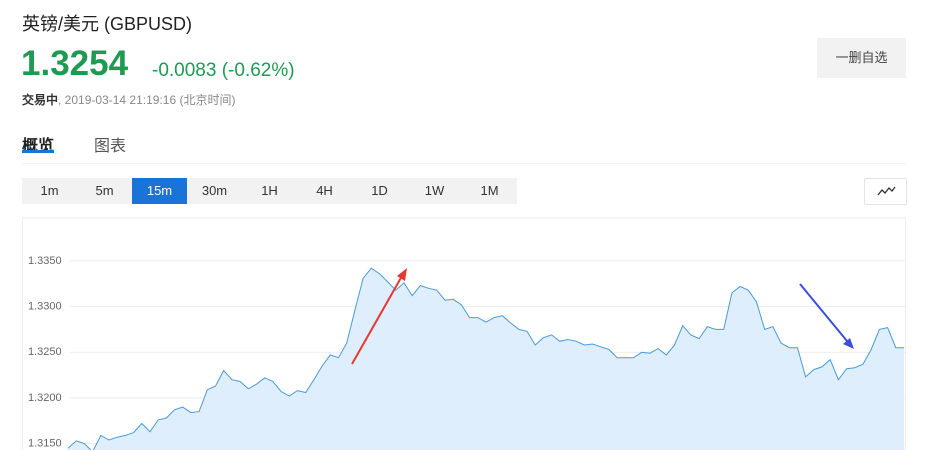 The width and height of the screenshot is (926, 450). I want to click on status: 交易中, so click(40, 100).